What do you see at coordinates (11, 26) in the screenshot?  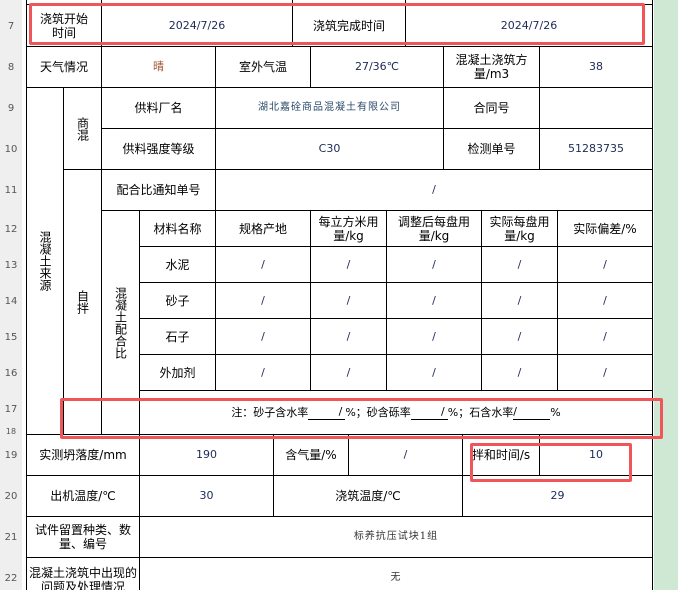 I see `row-header: 7` at bounding box center [11, 26].